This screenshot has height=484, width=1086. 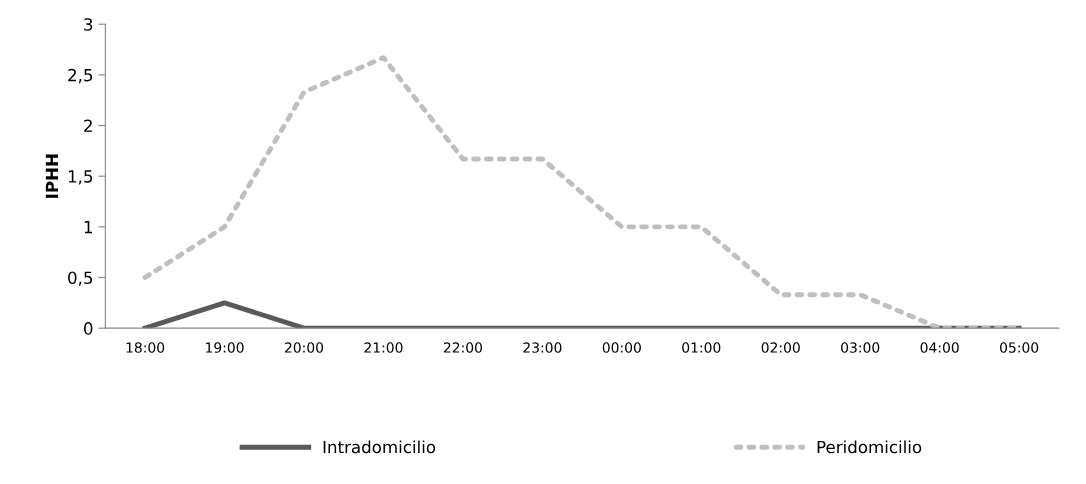 I want to click on legend-label: Peridomicilio, so click(x=869, y=447).